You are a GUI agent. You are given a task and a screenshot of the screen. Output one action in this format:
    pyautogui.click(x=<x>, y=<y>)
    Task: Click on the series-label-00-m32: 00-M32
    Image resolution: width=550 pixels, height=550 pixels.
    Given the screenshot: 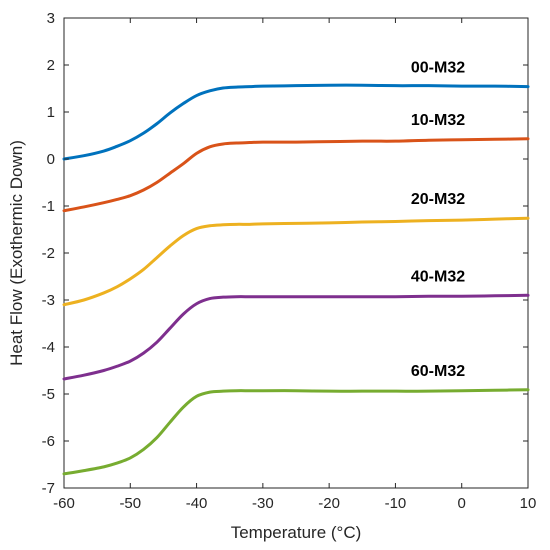 What is the action you would take?
    pyautogui.click(x=438, y=68)
    